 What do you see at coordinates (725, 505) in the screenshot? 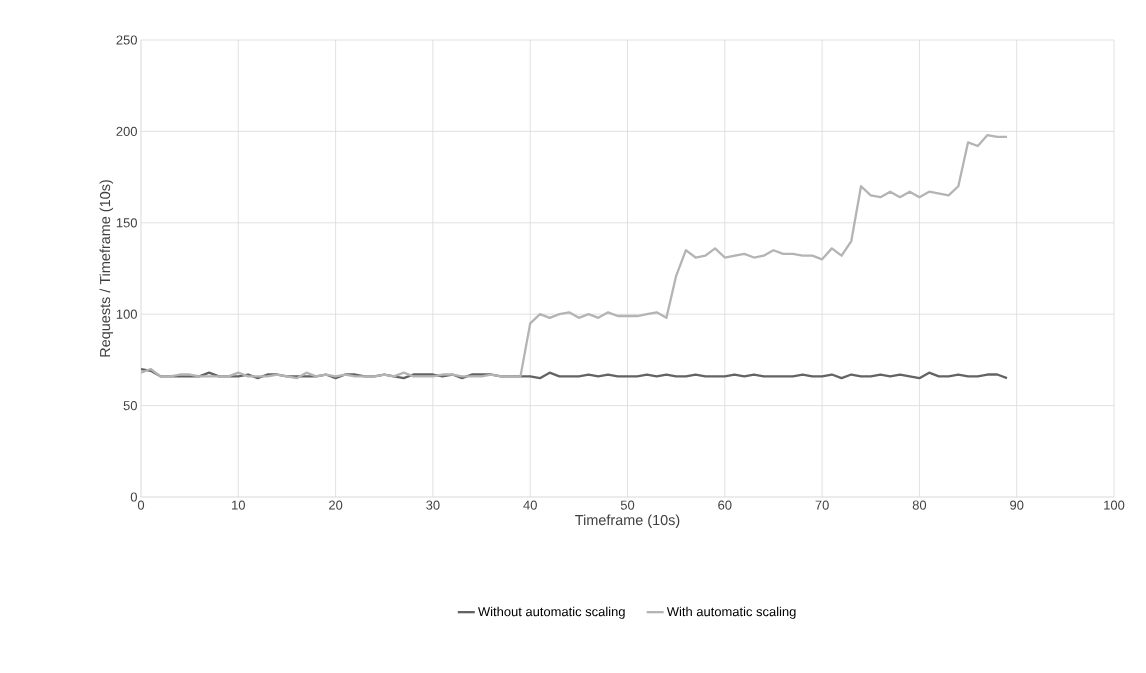
I see `x-tick-label: 60` at bounding box center [725, 505].